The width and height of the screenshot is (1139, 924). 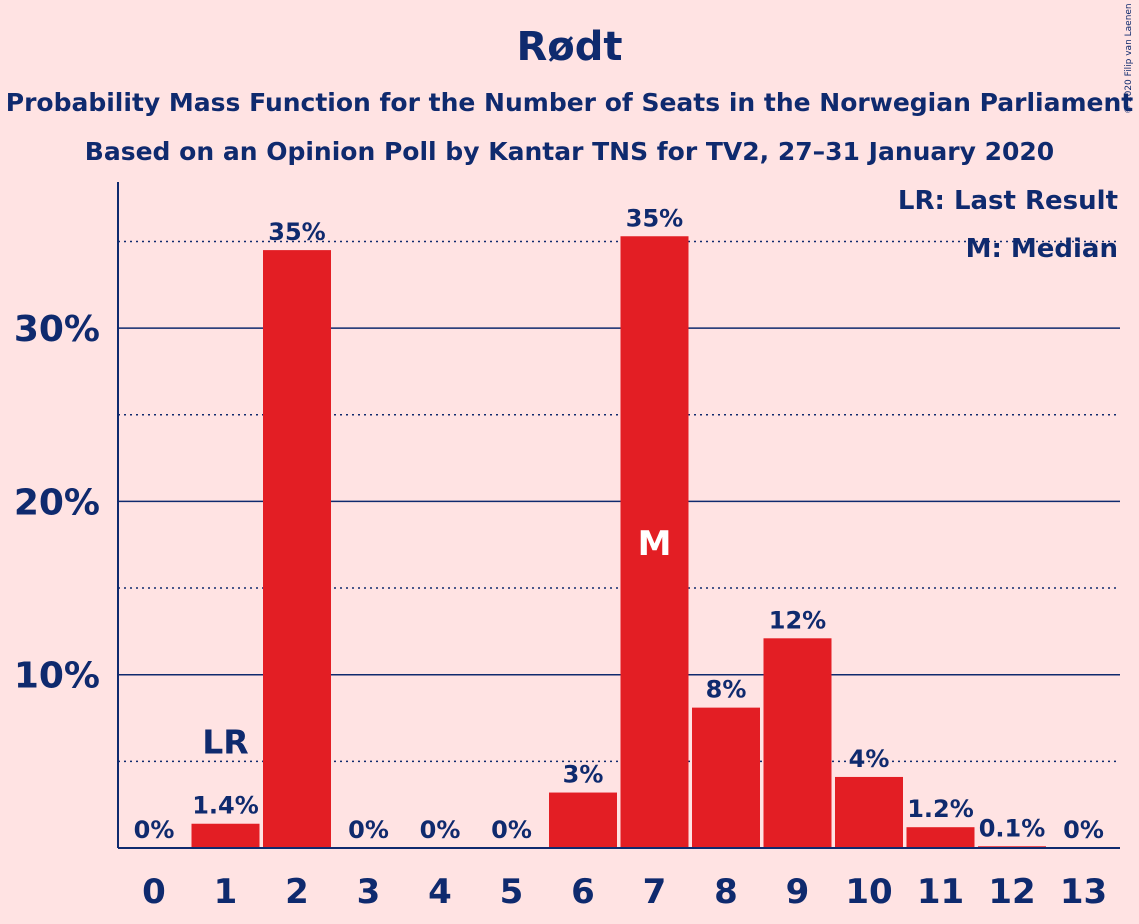 I want to click on y-tick-label: 20%, so click(x=57, y=502).